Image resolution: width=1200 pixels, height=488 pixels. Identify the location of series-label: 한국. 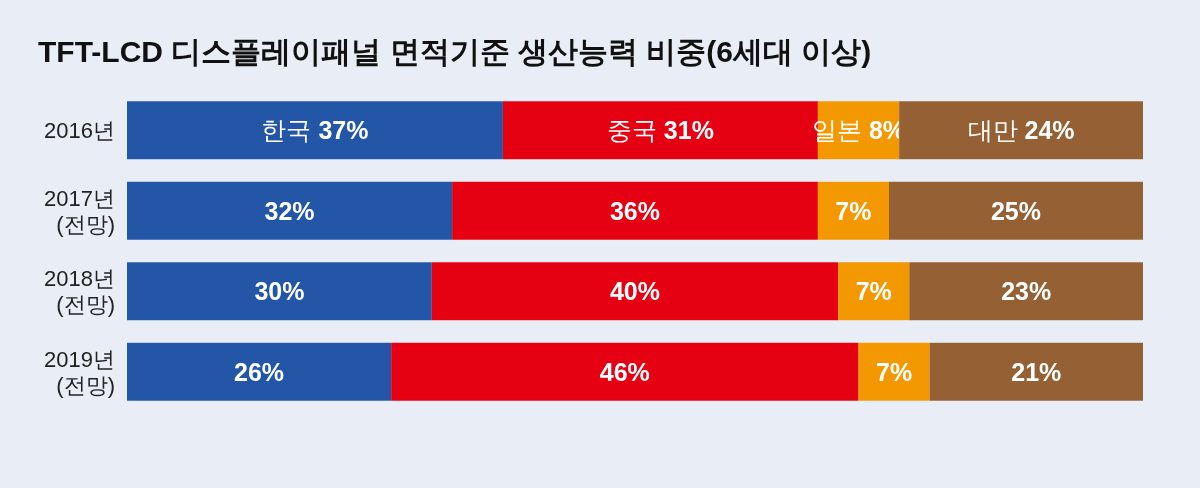
(290, 130).